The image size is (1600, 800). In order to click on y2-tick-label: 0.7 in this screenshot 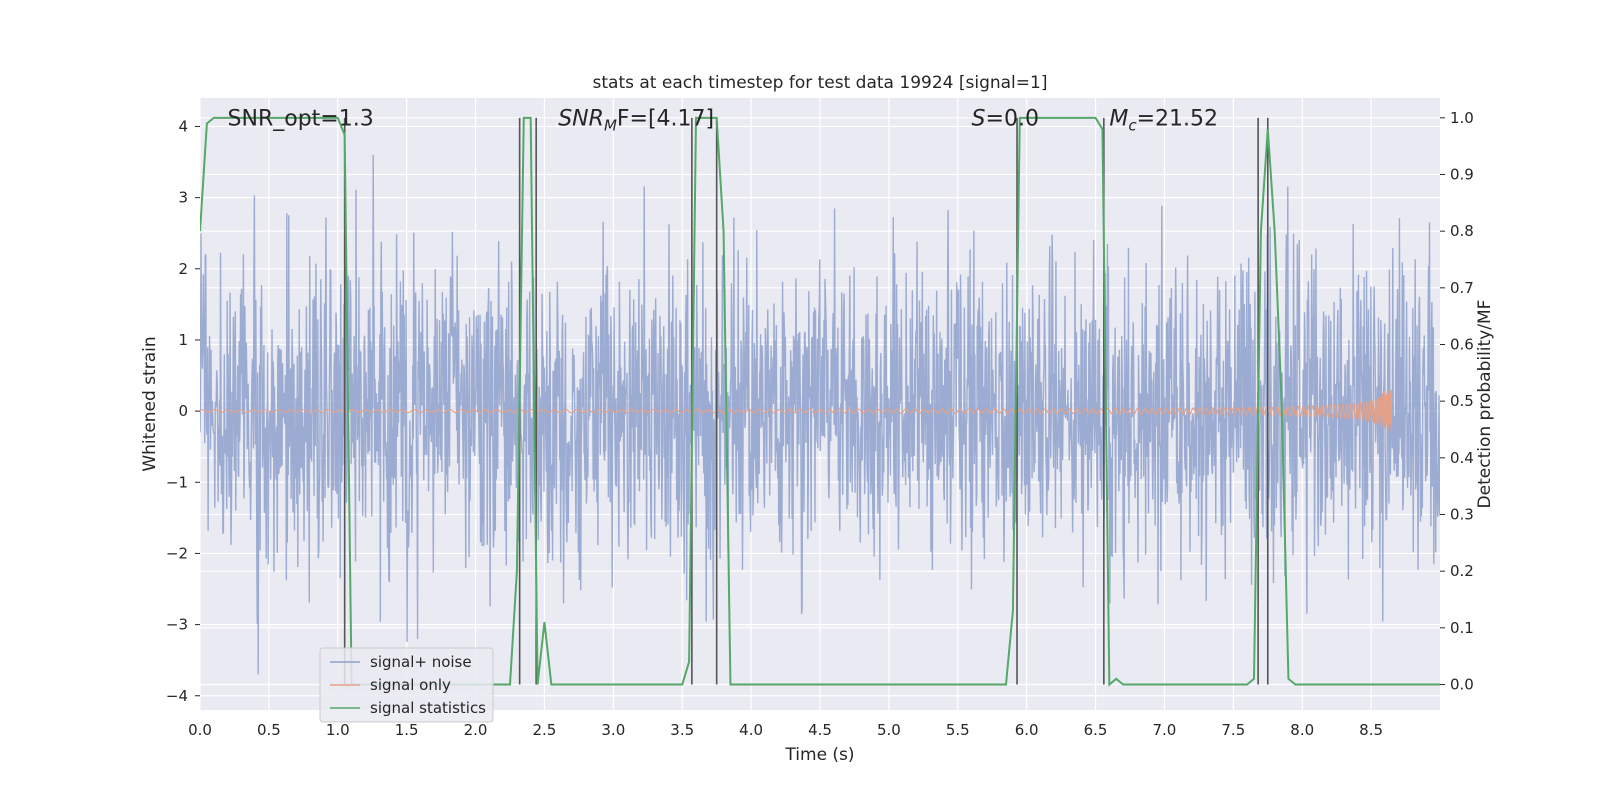, I will do `click(1462, 288)`.